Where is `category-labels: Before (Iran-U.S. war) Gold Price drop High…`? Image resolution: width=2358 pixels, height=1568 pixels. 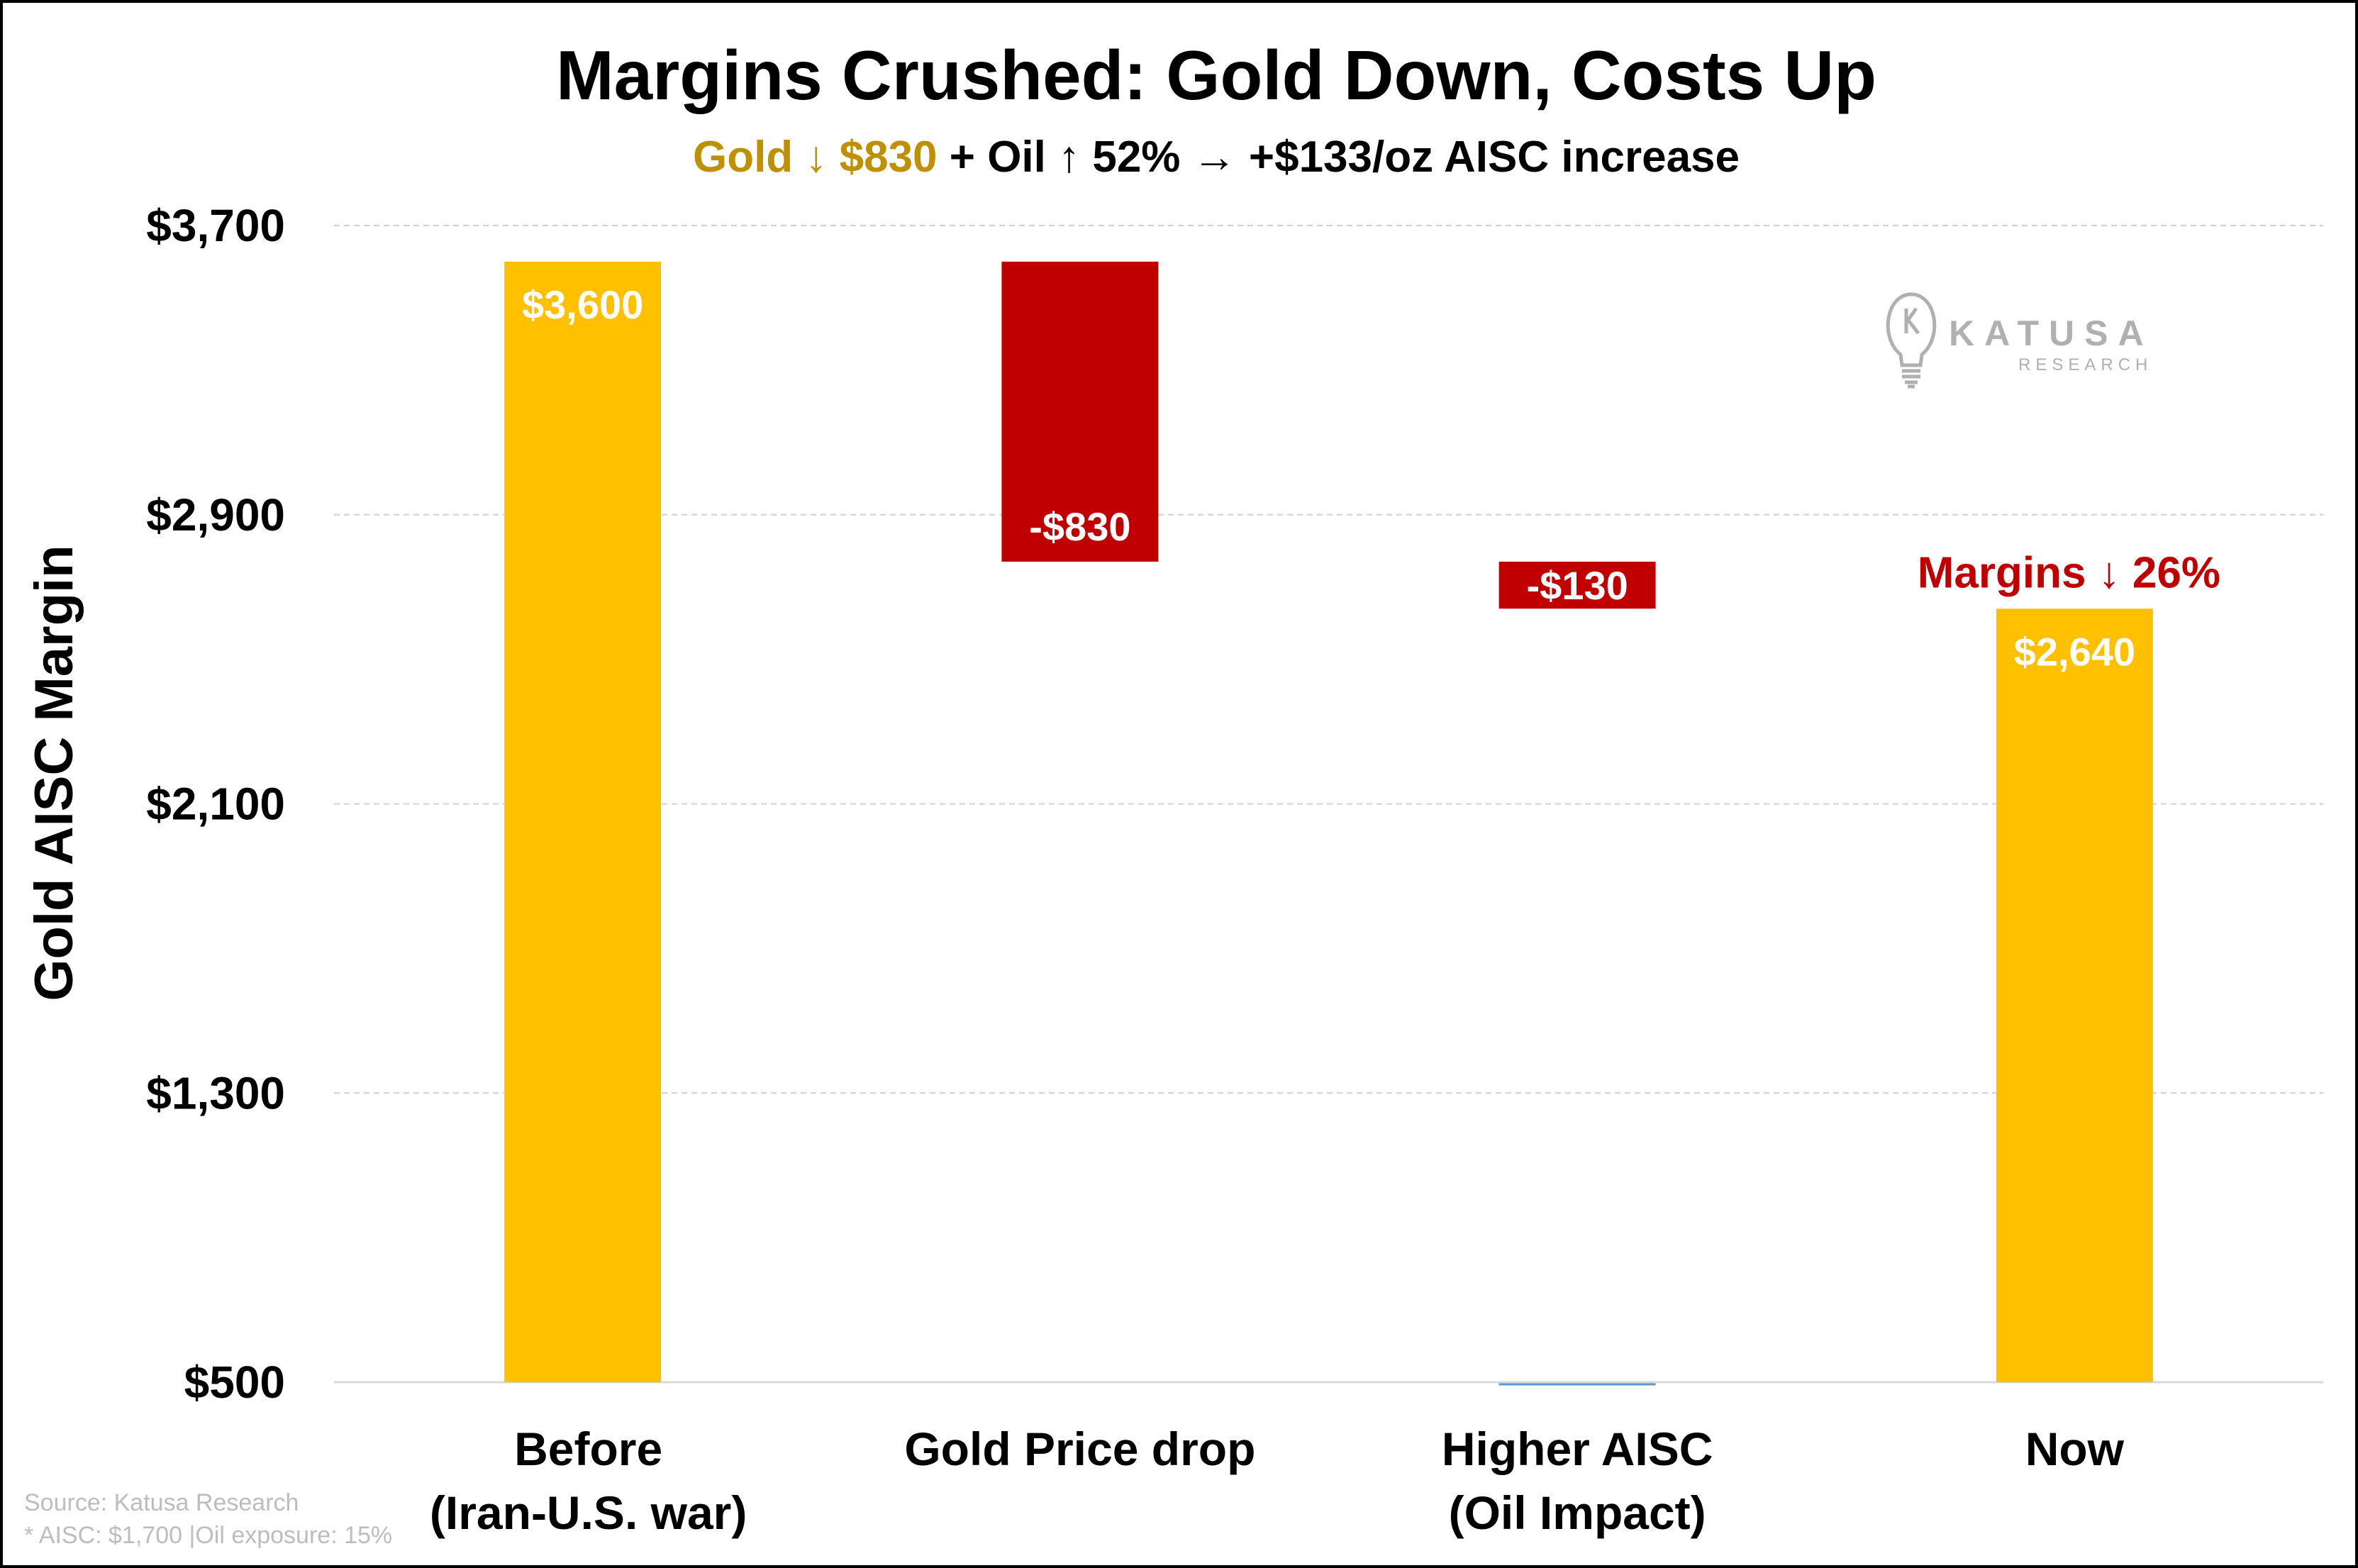 category-labels: Before (Iran-U.S. war) Gold Price drop High… is located at coordinates (1278, 1481).